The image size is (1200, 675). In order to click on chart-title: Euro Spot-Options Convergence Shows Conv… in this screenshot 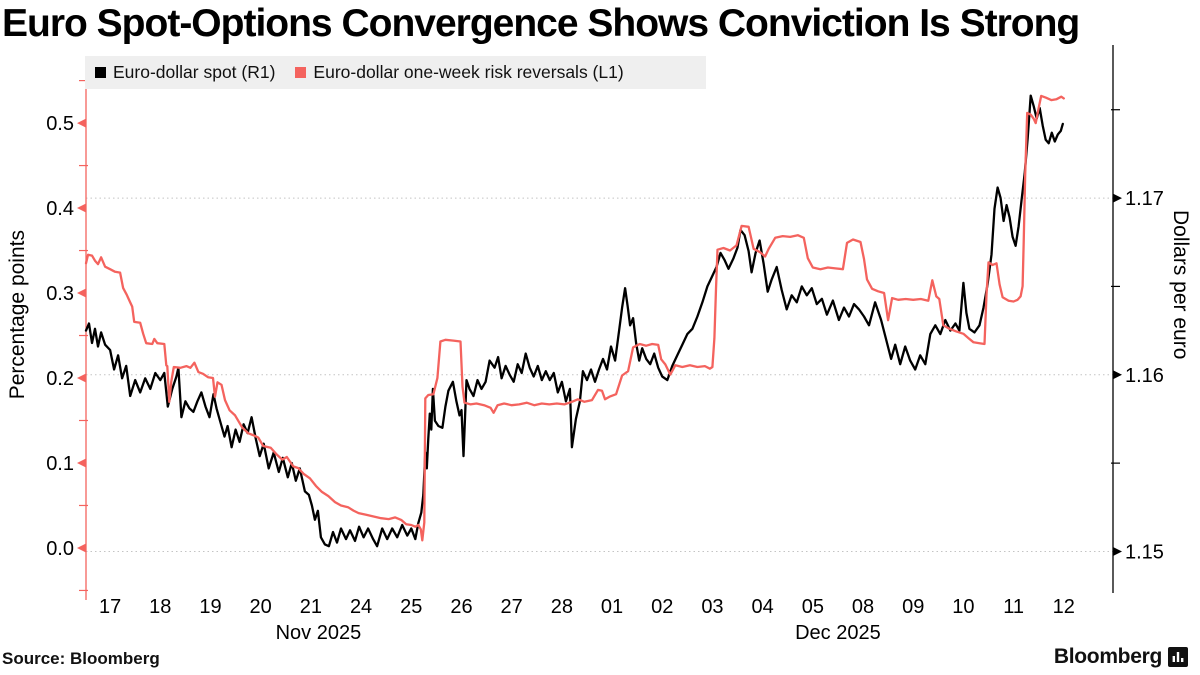, I will do `click(541, 23)`.